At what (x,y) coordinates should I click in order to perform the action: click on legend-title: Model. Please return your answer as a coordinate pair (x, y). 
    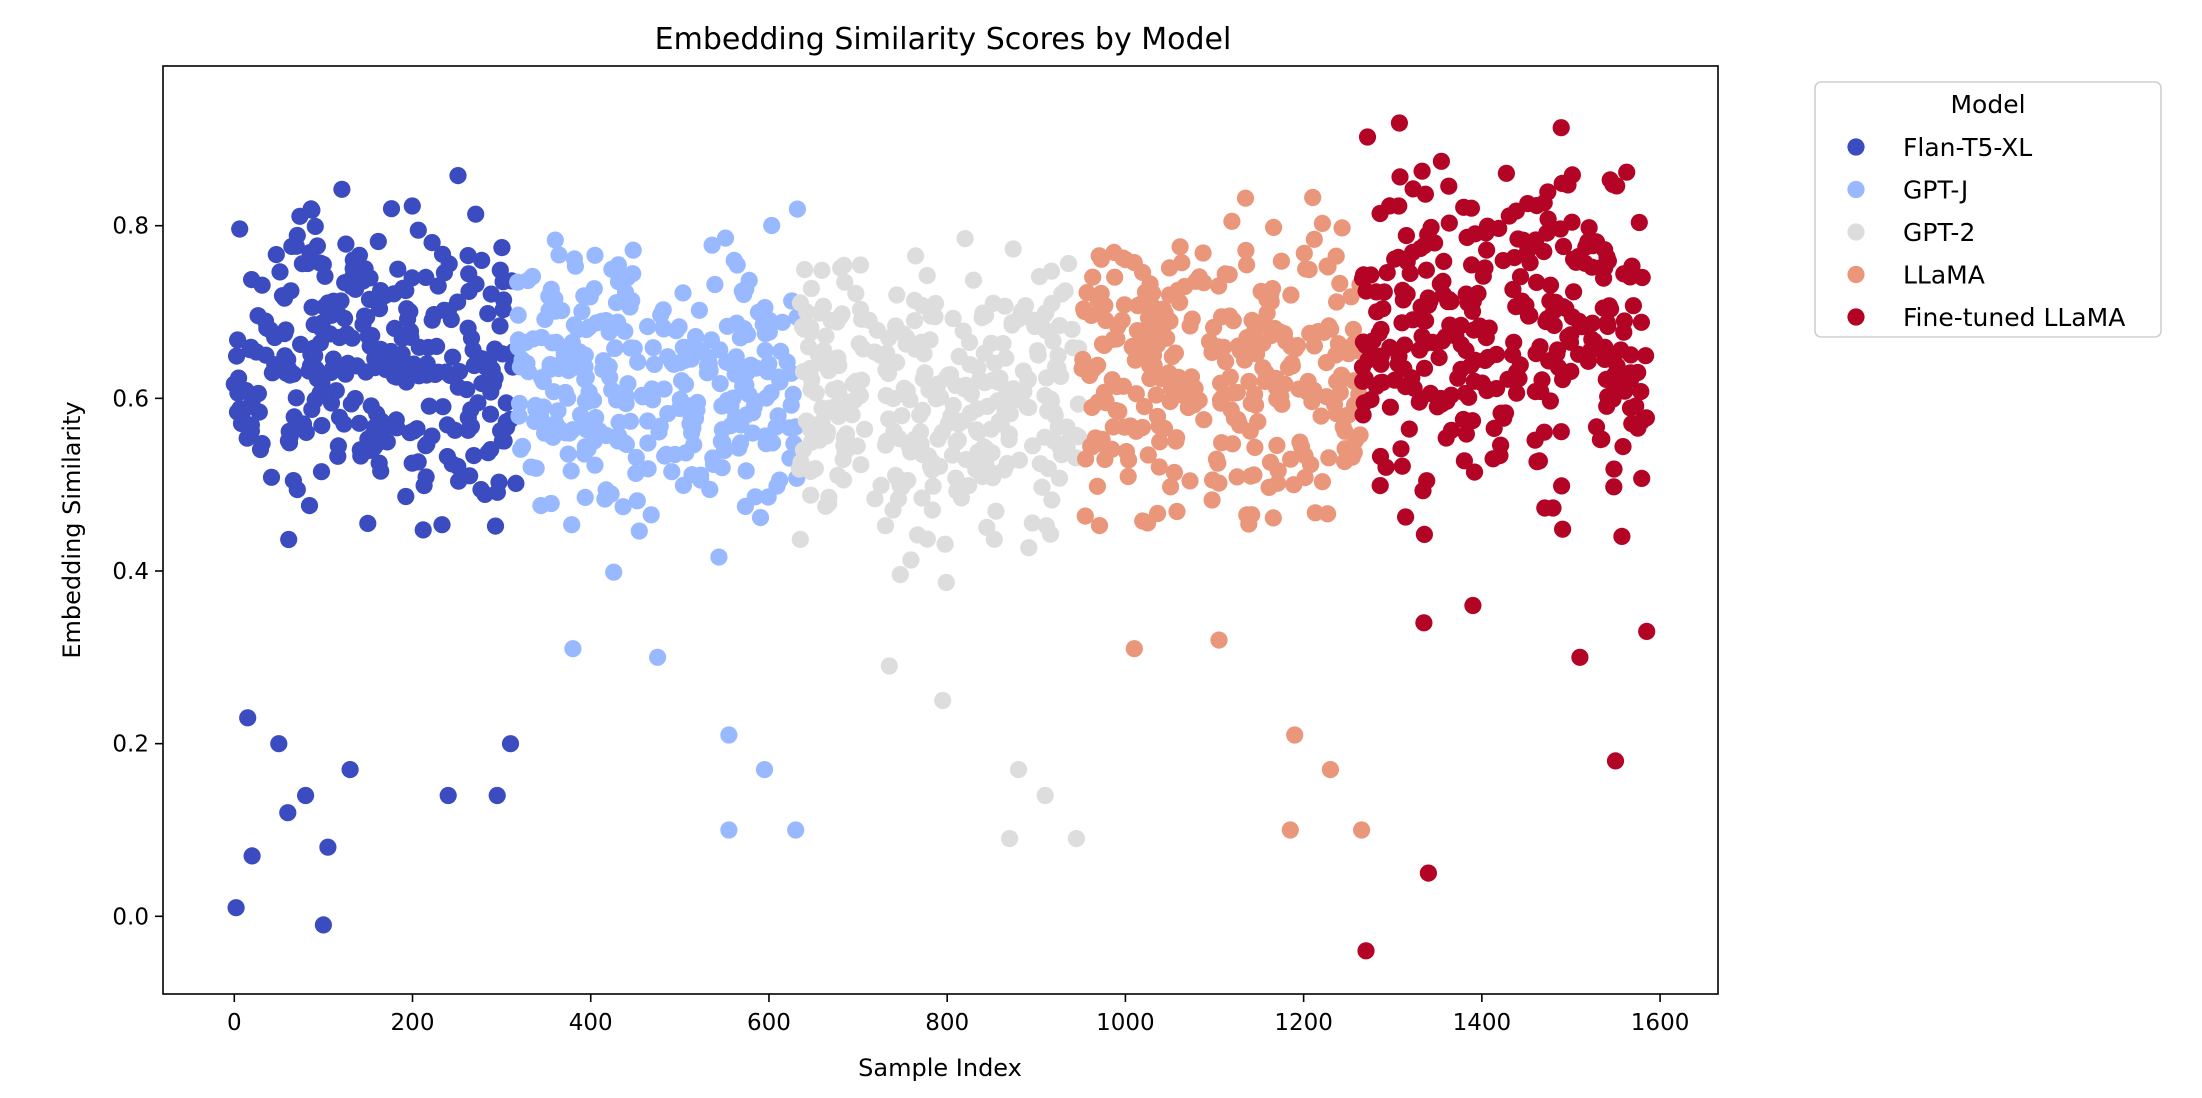
    Looking at the image, I should click on (1987, 104).